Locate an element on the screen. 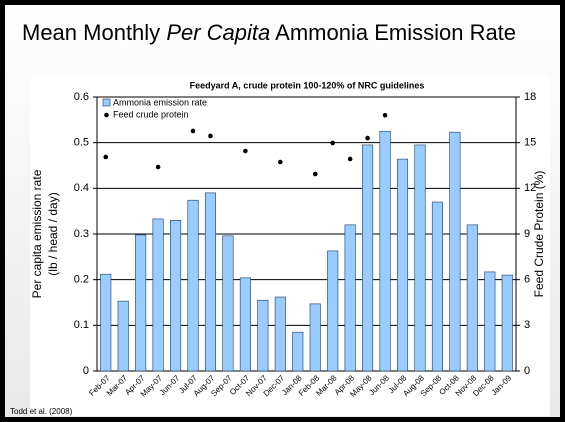 Image resolution: width=565 pixels, height=422 pixels. y2-tick-label: 9 is located at coordinates (527, 234).